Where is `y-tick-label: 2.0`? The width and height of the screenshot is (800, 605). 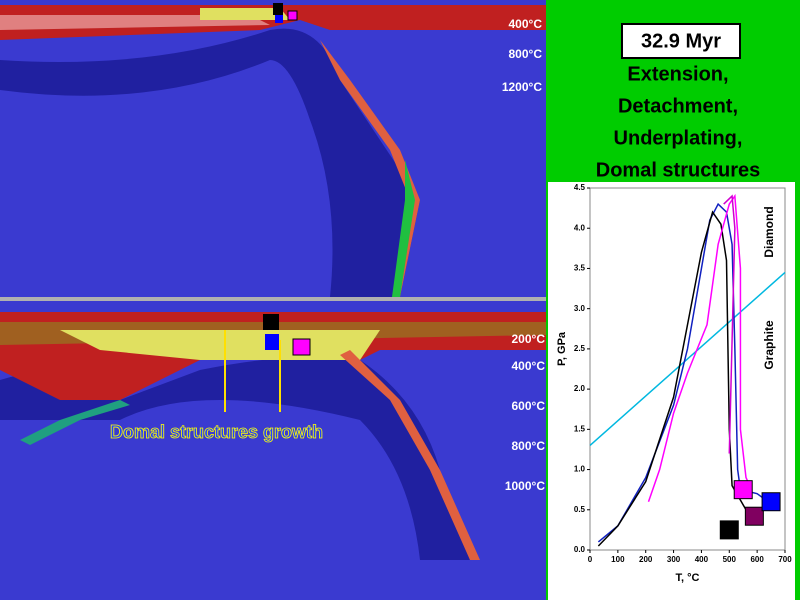 y-tick-label: 2.0 is located at coordinates (580, 388).